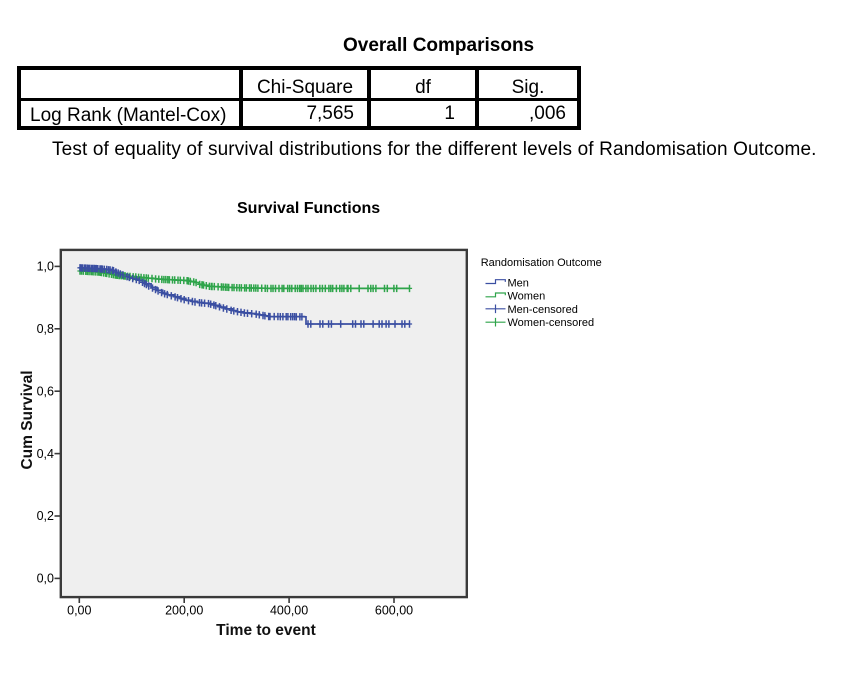 This screenshot has height=673, width=863. Describe the element at coordinates (289, 611) in the screenshot. I see `svg-text: 400,00` at that location.